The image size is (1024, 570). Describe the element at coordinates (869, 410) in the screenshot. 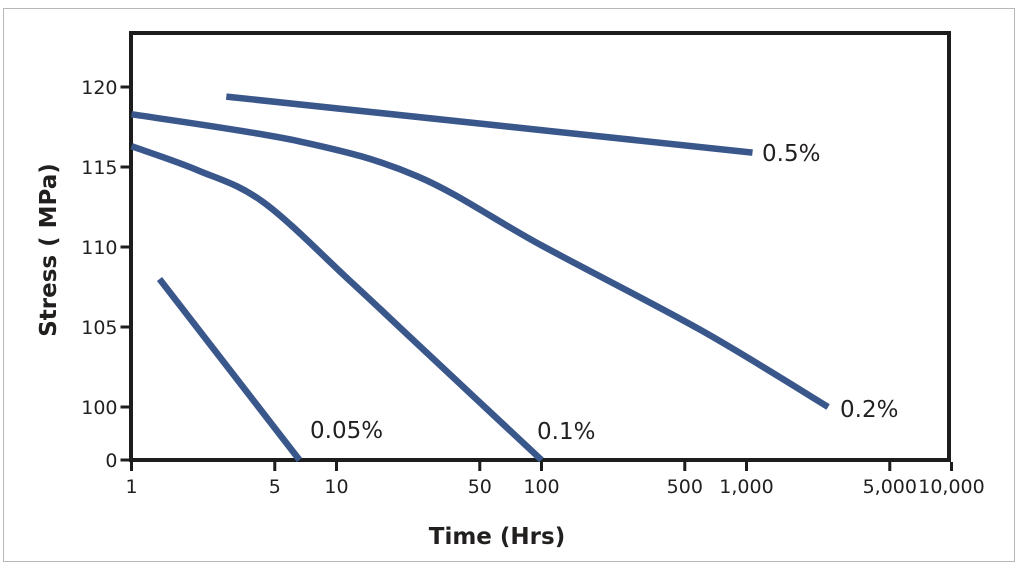

I see `series-label: 0.2%` at that location.